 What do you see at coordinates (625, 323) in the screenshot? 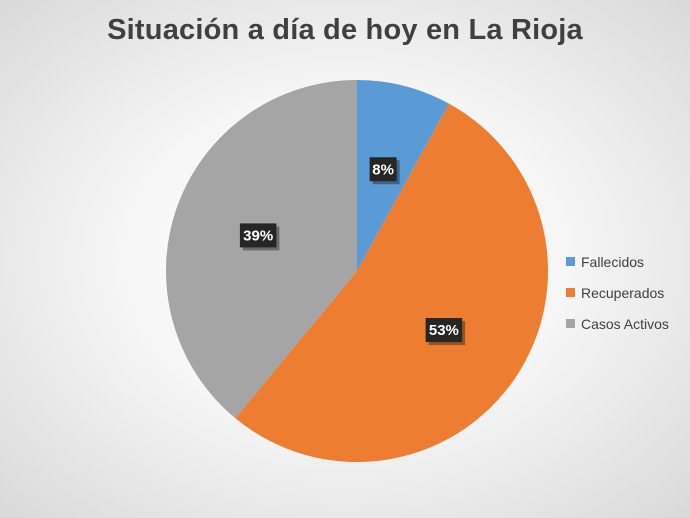
I see `legend-label: Casos Activos` at bounding box center [625, 323].